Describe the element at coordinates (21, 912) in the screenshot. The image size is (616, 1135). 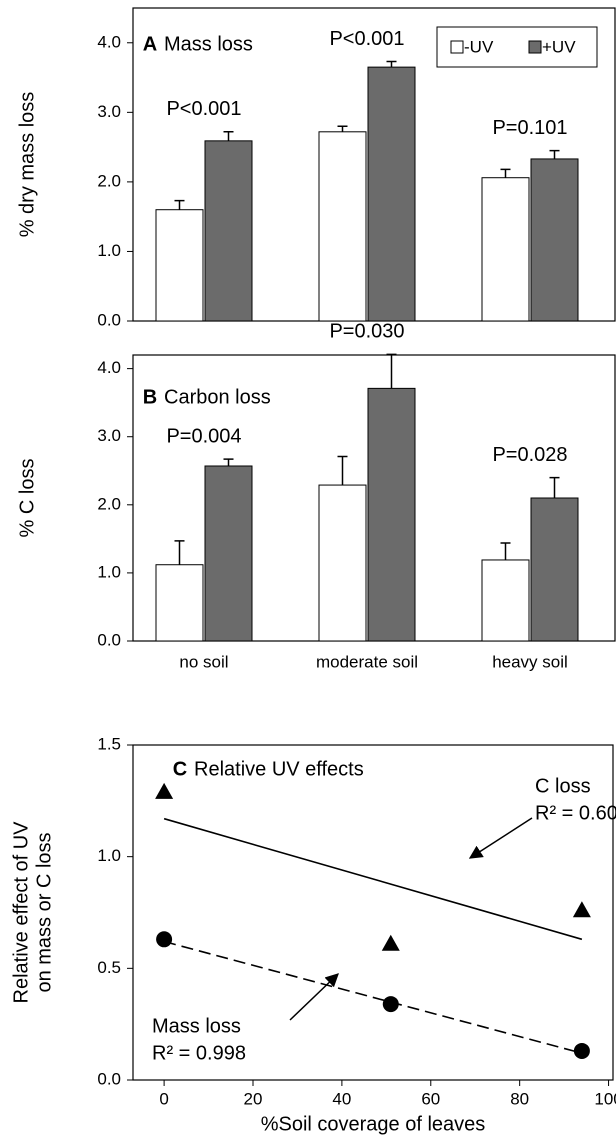
I see `y-axis-label: Relative effect of UV` at that location.